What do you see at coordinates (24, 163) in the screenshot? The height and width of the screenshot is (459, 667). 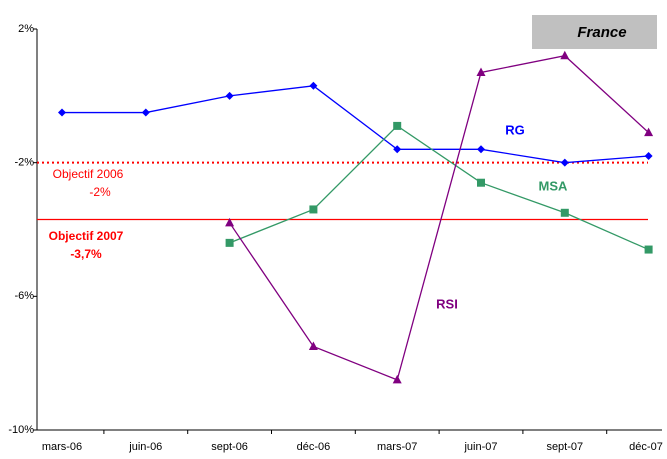 I see `y-tick-label: -2%` at bounding box center [24, 163].